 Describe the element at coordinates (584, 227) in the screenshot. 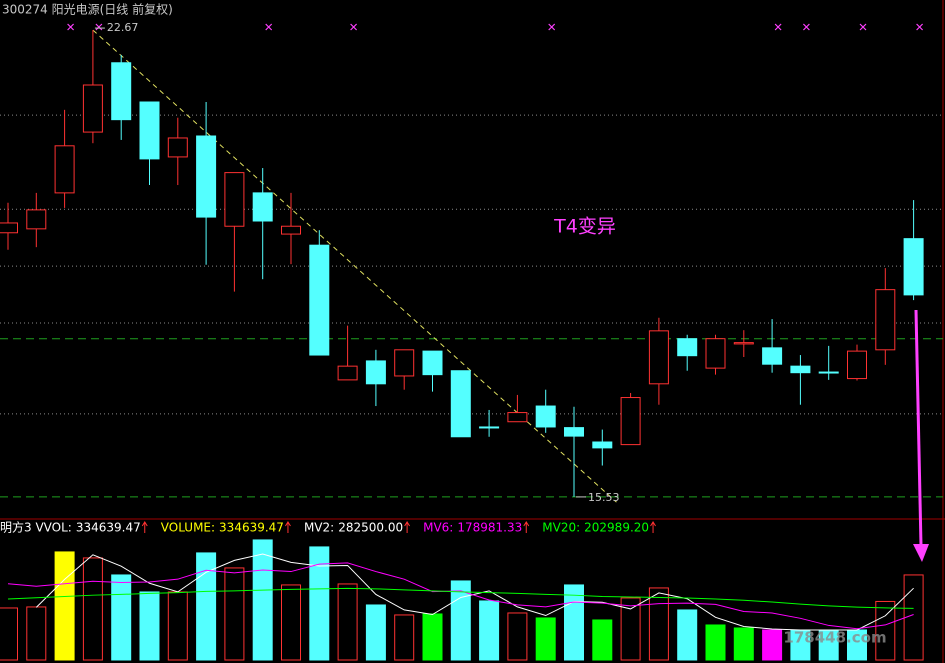

I see `annotation: T4变异` at that location.